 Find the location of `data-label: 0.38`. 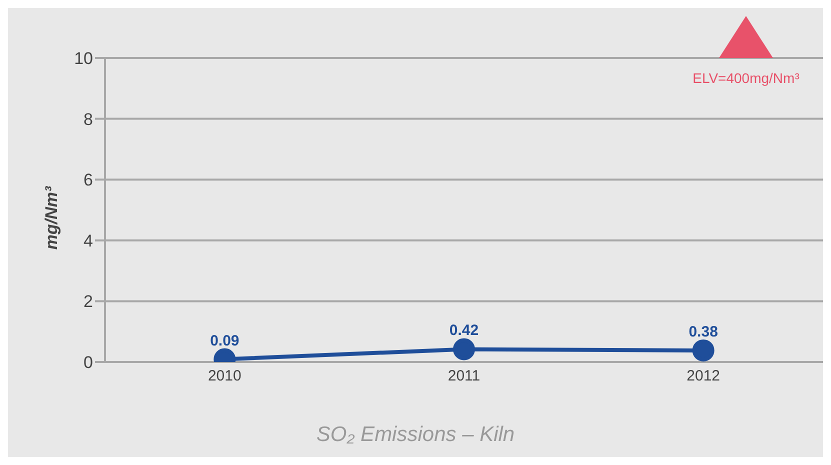

data-label: 0.38 is located at coordinates (703, 331).